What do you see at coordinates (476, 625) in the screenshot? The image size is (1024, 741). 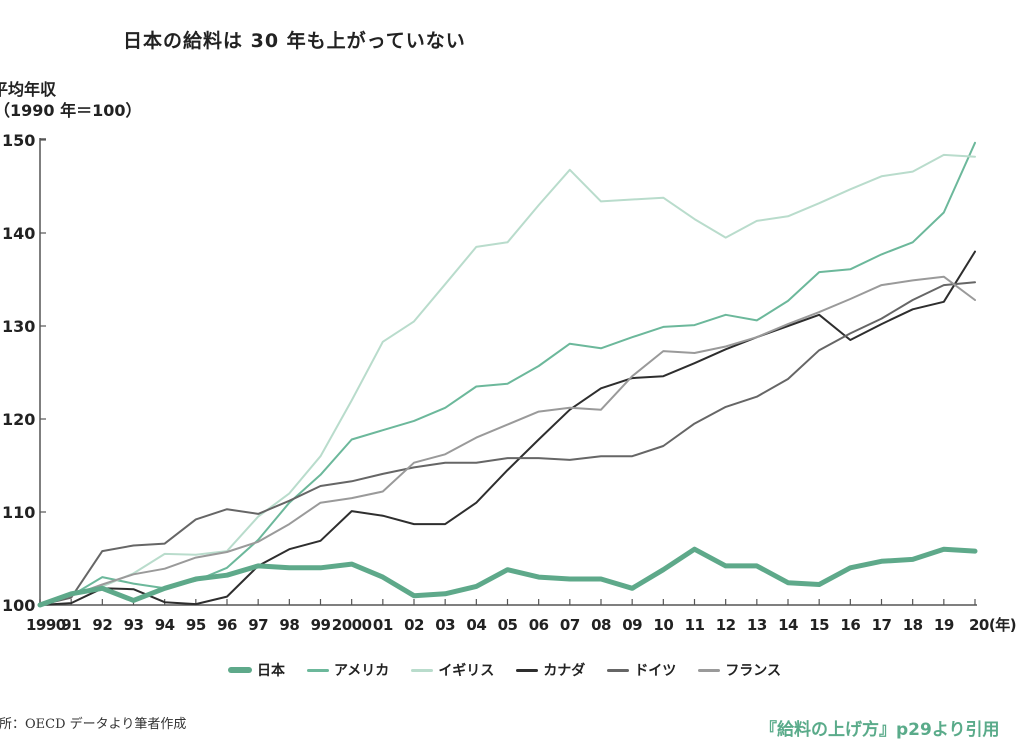 I see `x-tick-label: 04` at bounding box center [476, 625].